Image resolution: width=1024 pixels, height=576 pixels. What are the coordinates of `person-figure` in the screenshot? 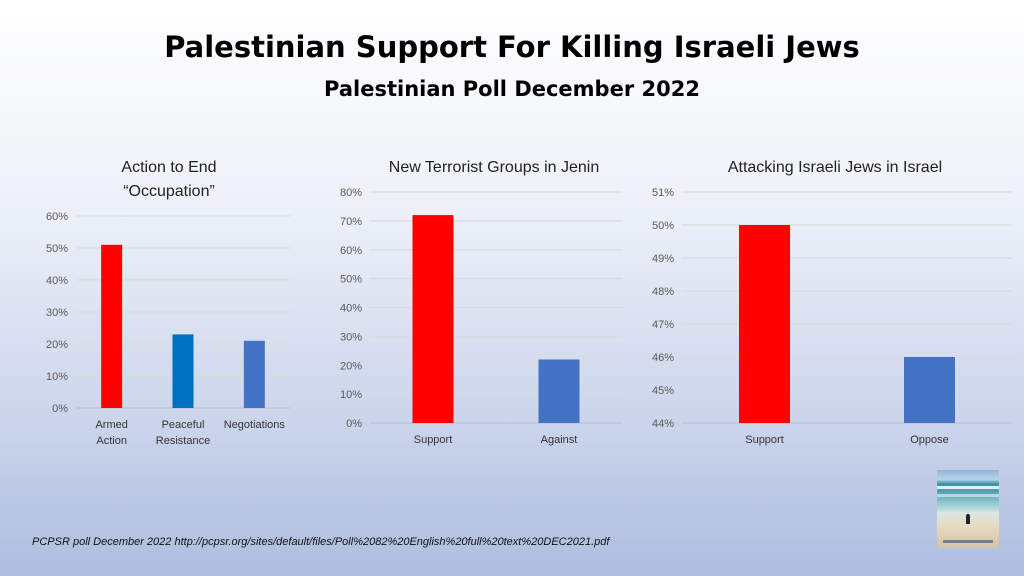 It's located at (968, 519).